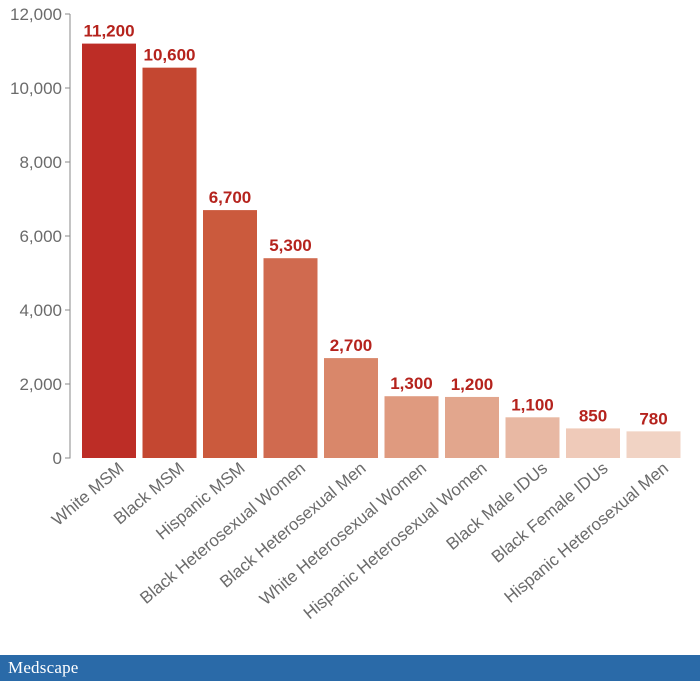 This screenshot has height=681, width=700. Describe the element at coordinates (290, 245) in the screenshot. I see `data-label: 5,300` at that location.